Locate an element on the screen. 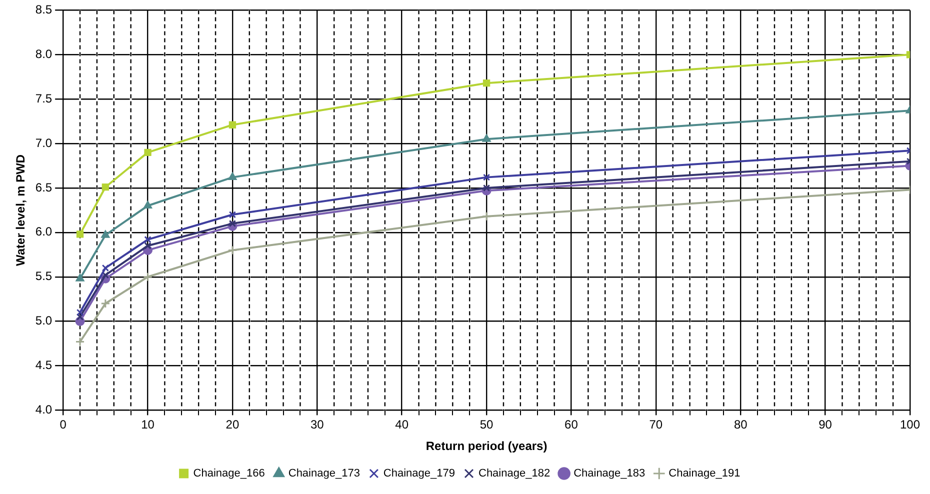 The height and width of the screenshot is (494, 930). y-tick-label: 5.0 is located at coordinates (43, 321).